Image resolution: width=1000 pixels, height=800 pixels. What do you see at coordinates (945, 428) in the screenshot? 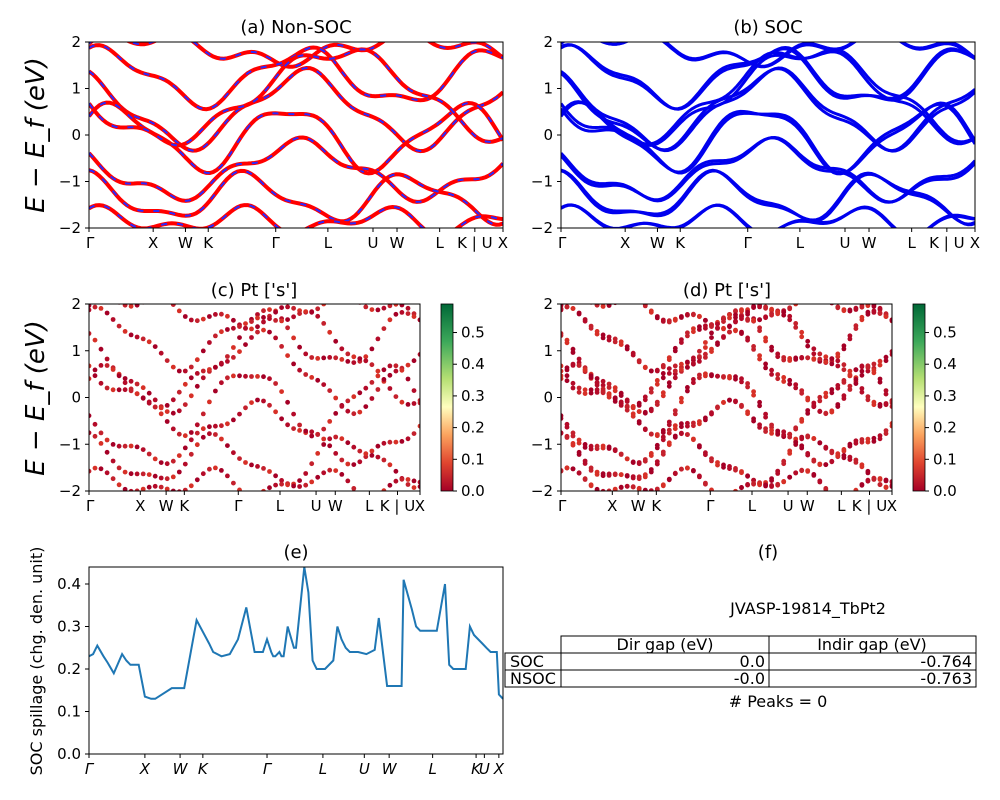
I see `colorbar-label: 0.2` at bounding box center [945, 428].